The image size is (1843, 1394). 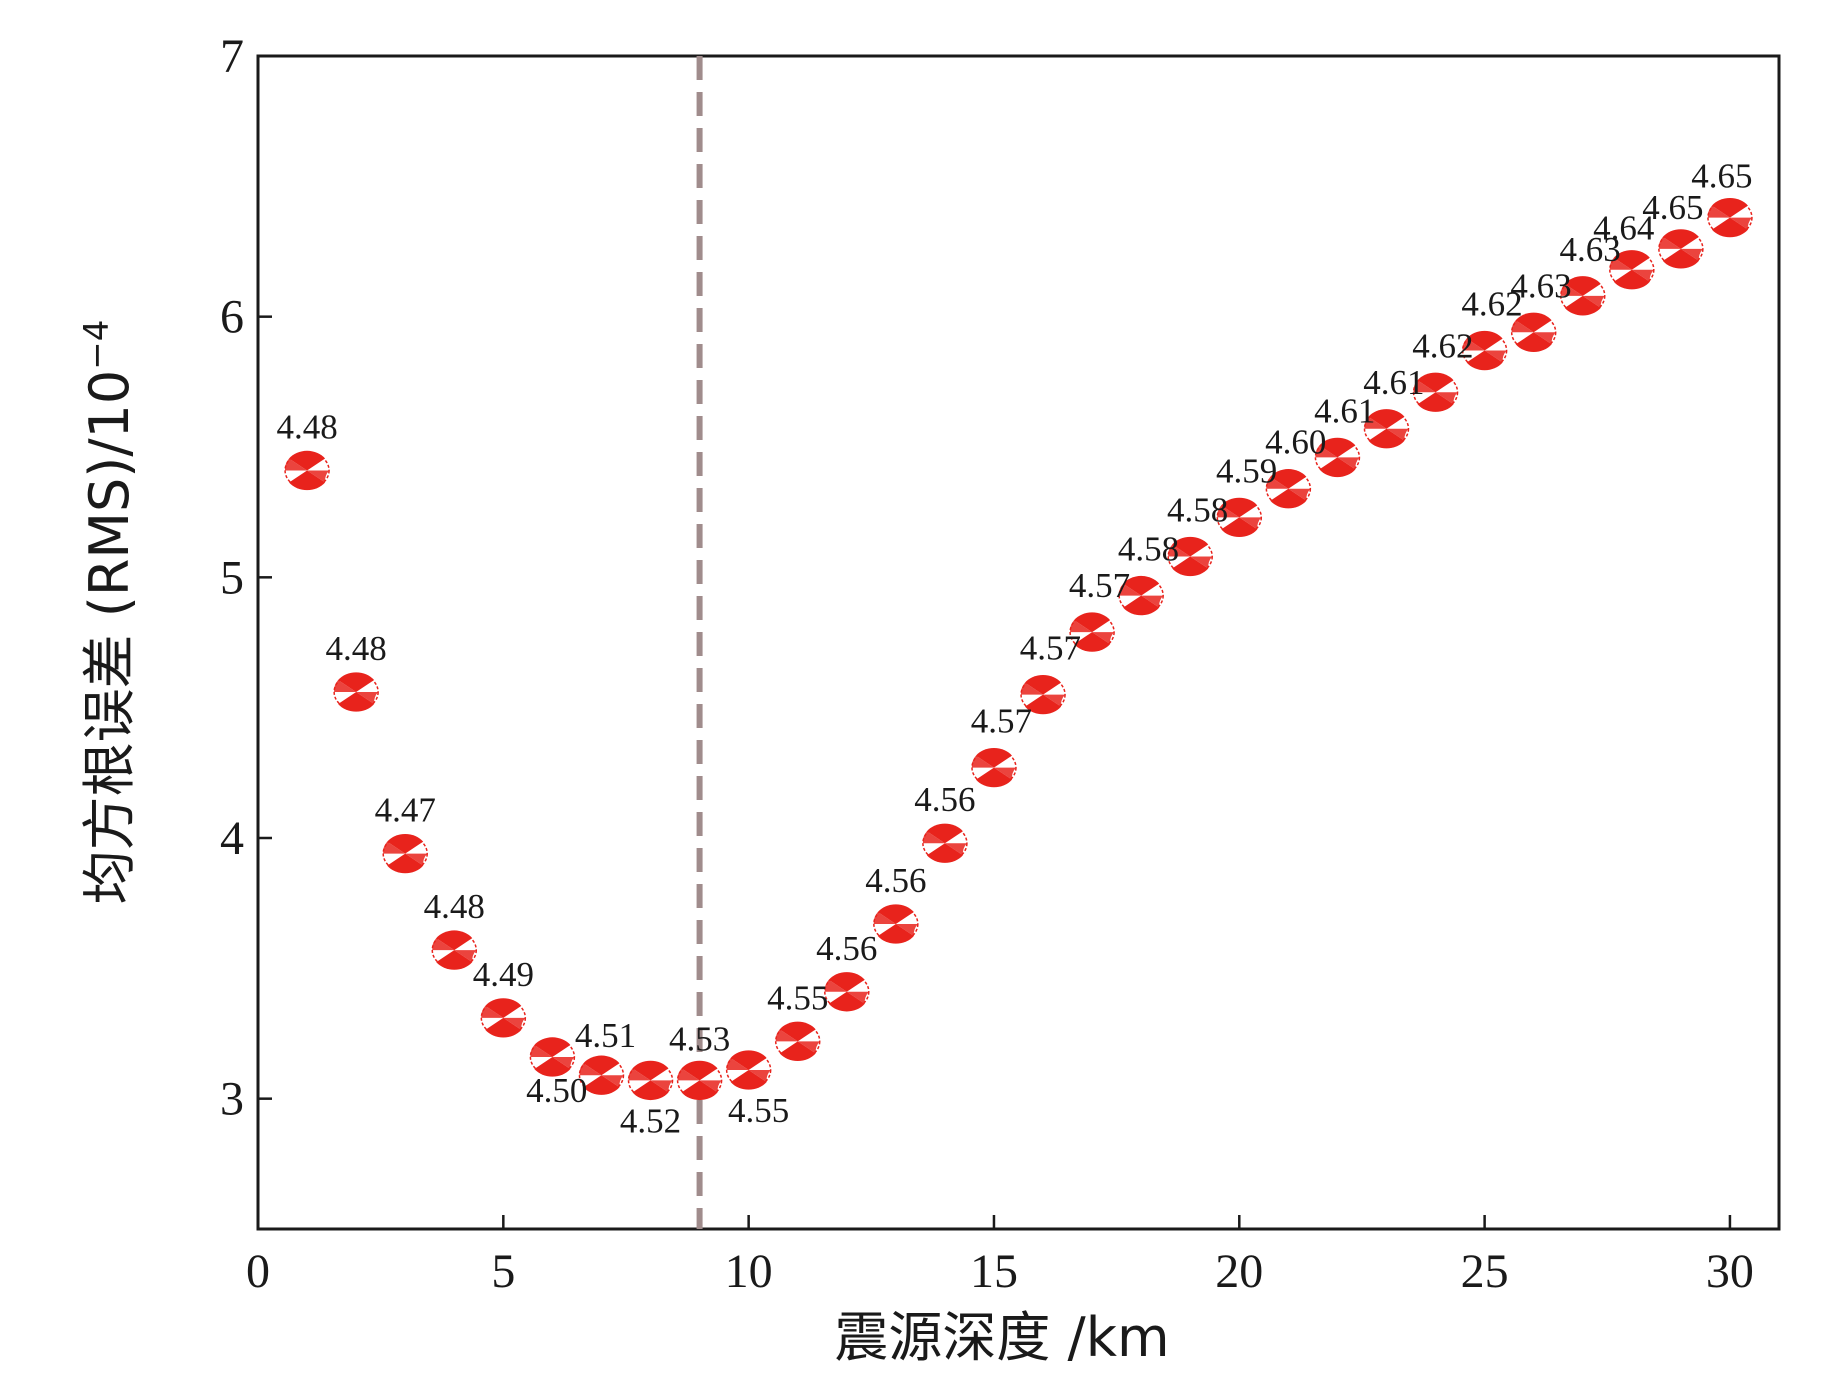 I want to click on y-axis-title-main: 均方根误差 (RMS)/10, so click(x=109, y=637).